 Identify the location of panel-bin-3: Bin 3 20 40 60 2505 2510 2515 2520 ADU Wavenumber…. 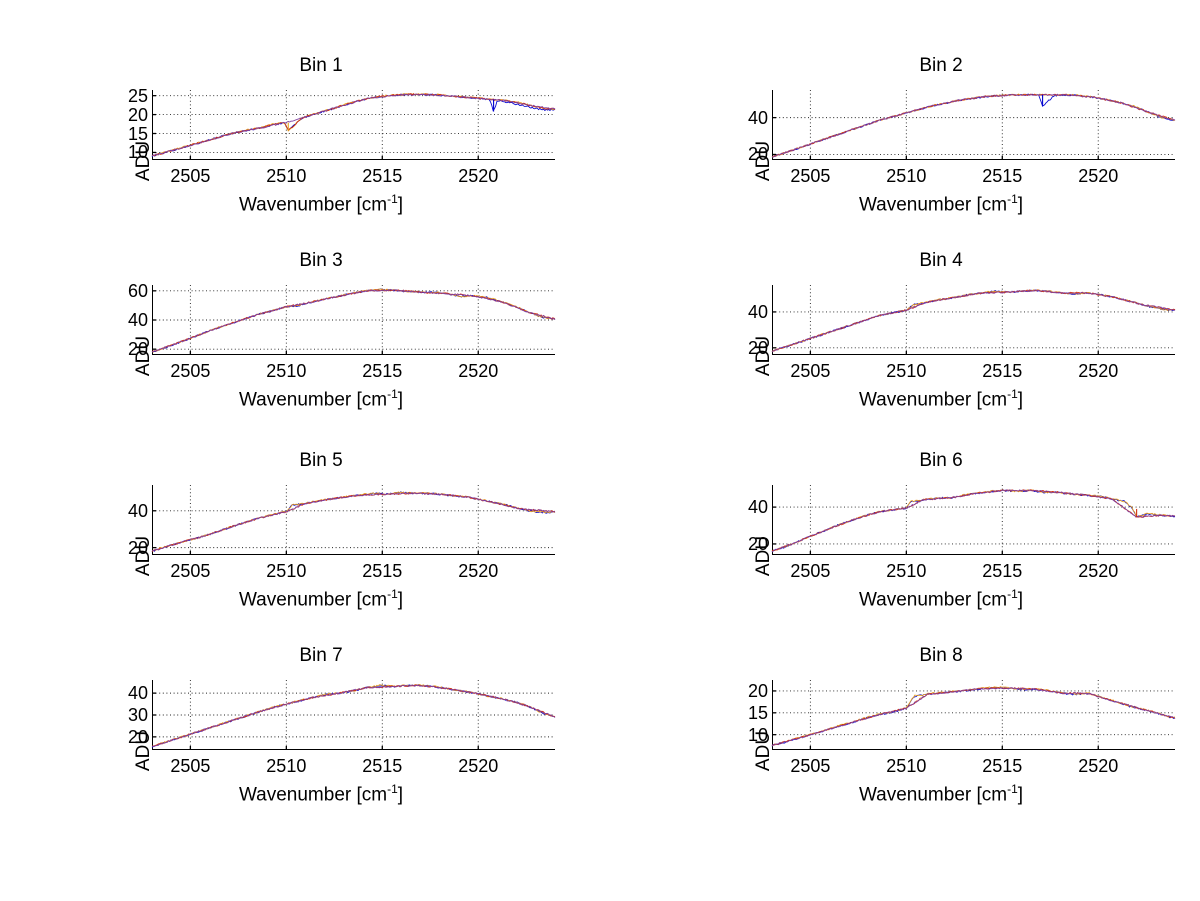
(321, 349).